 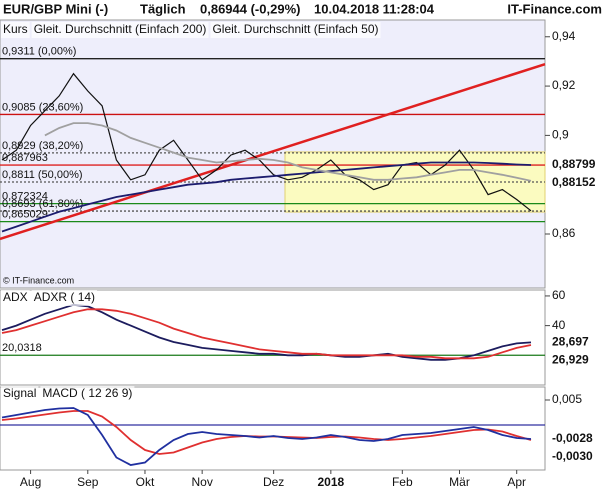 What do you see at coordinates (39, 52) in the screenshot?
I see `level-label: 0,9311 (0,00%)` at bounding box center [39, 52].